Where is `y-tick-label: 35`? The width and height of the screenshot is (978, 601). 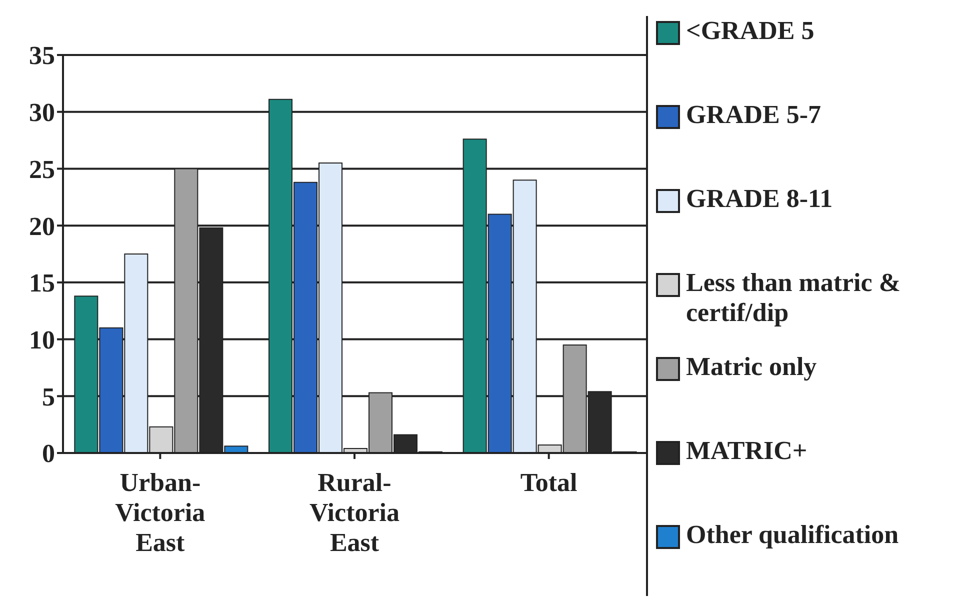
y-tick-label: 35 is located at coordinates (42, 55).